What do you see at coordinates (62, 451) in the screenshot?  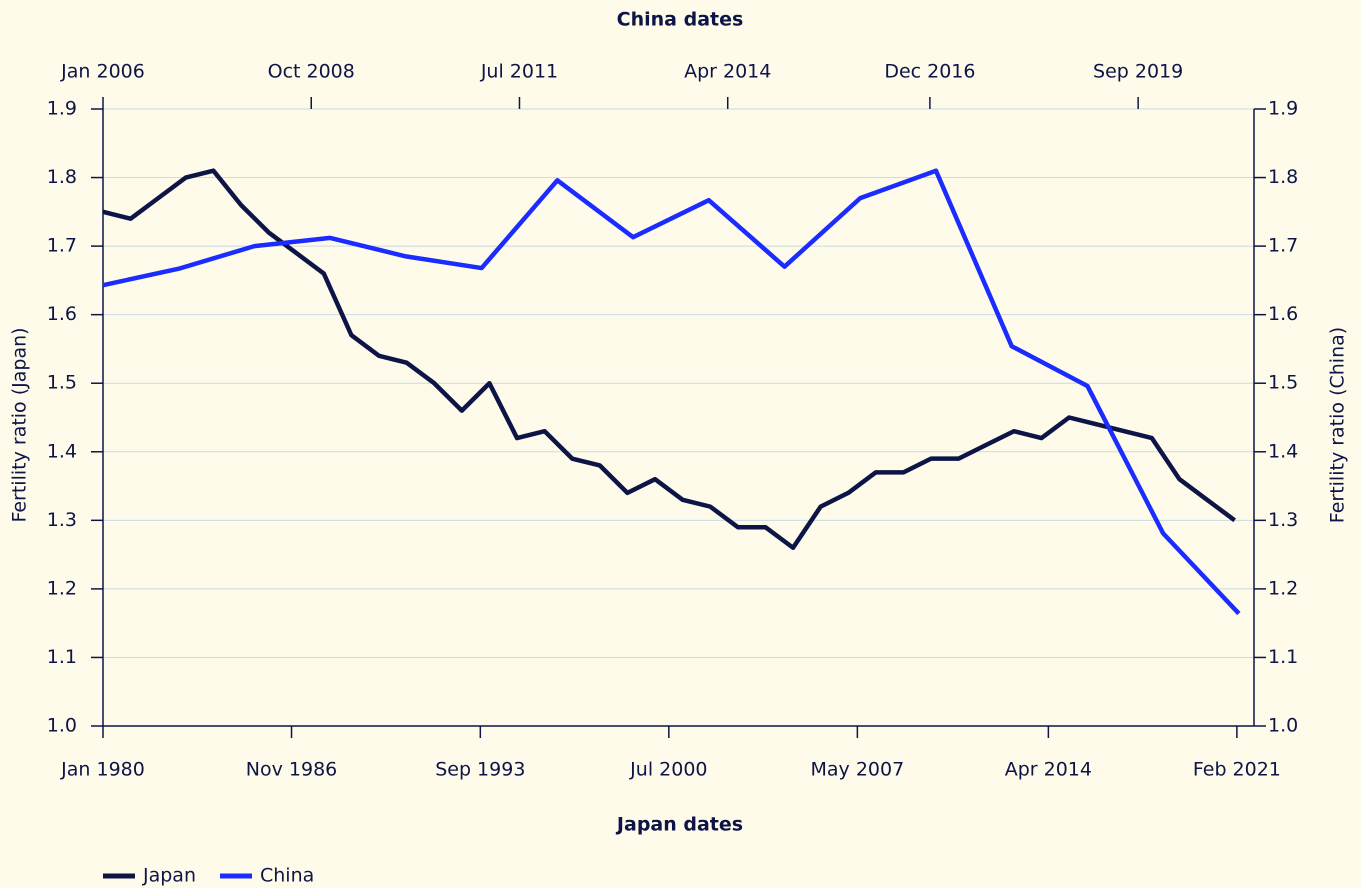 I see `y-tick-label: 1.4` at bounding box center [62, 451].